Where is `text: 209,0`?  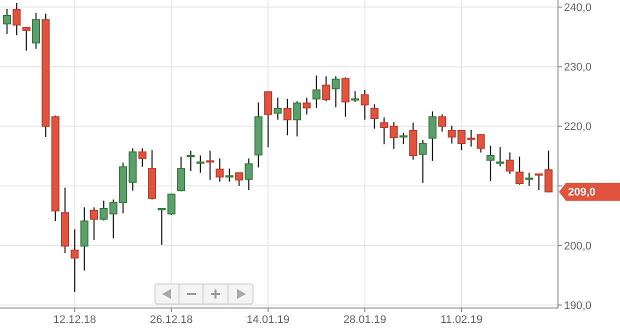
text: 209,0 is located at coordinates (582, 192).